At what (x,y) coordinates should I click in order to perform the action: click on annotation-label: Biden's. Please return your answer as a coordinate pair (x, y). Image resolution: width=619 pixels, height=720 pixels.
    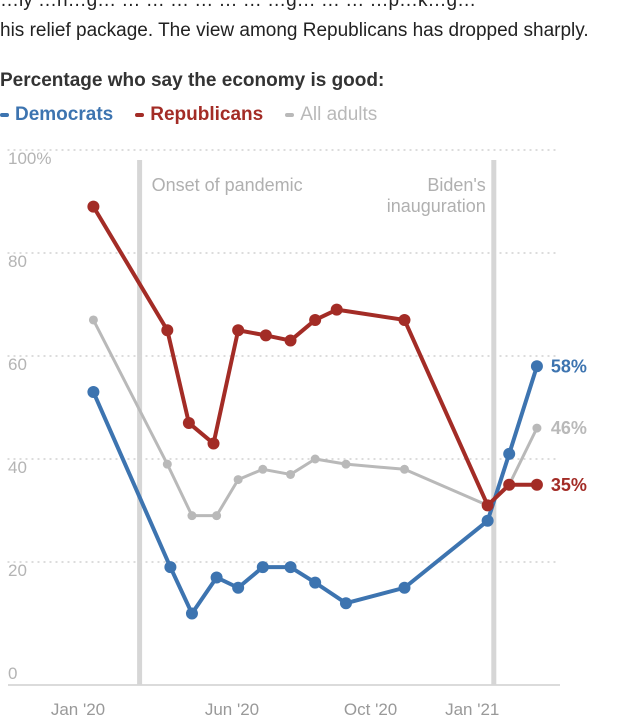
    Looking at the image, I should click on (456, 185).